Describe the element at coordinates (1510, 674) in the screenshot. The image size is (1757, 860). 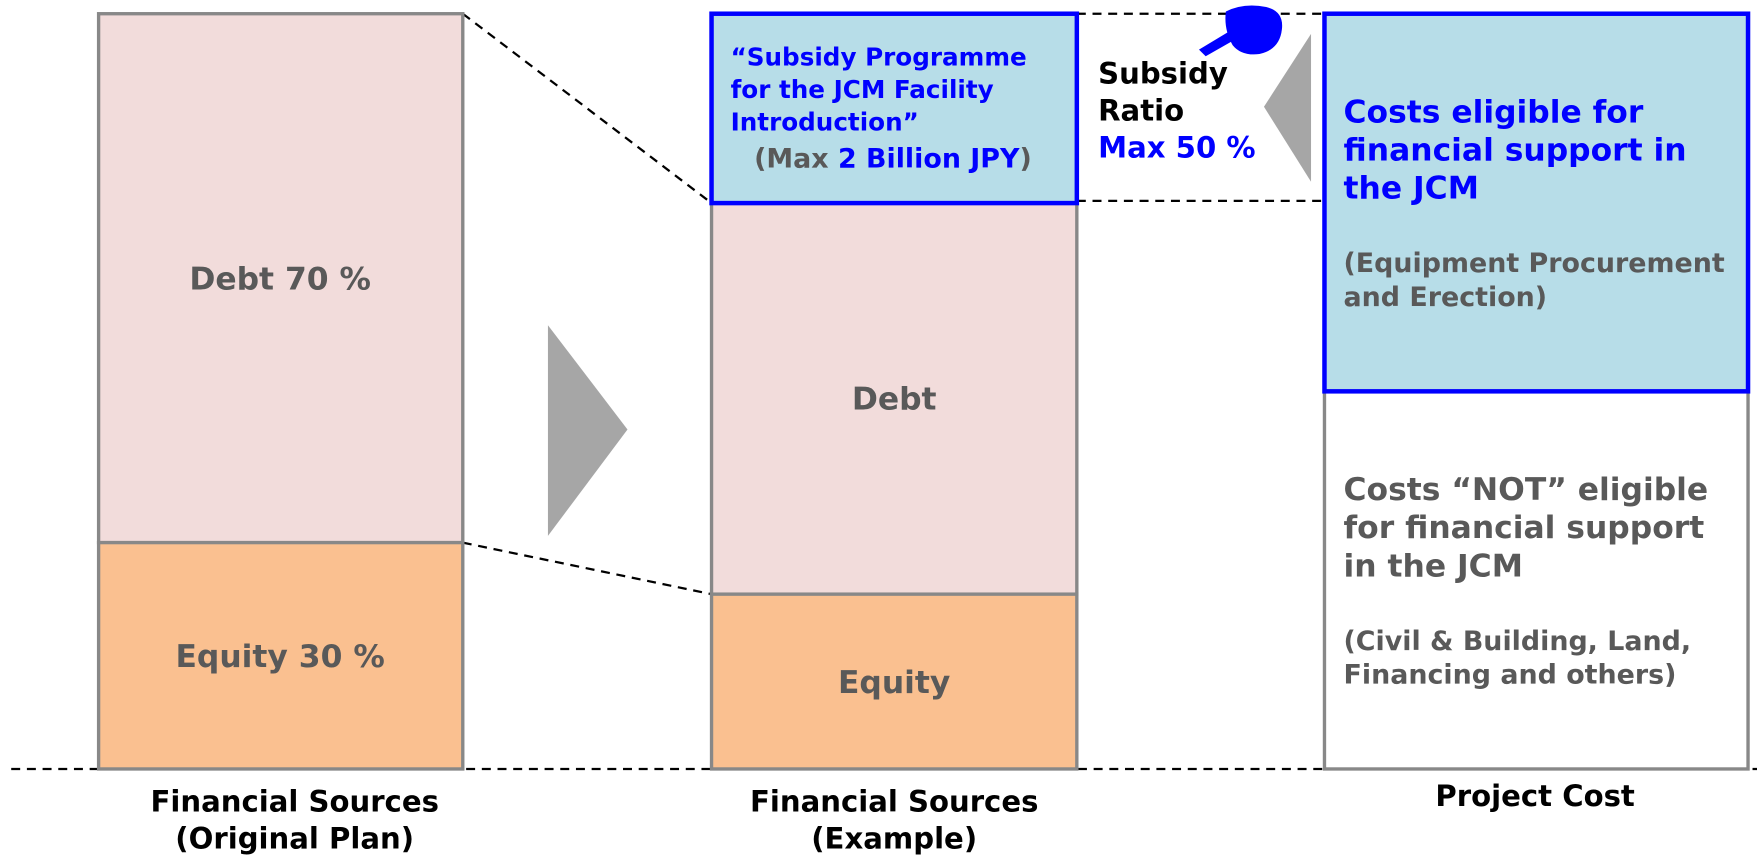
I see `not-eligible-note: Financing and others)` at that location.